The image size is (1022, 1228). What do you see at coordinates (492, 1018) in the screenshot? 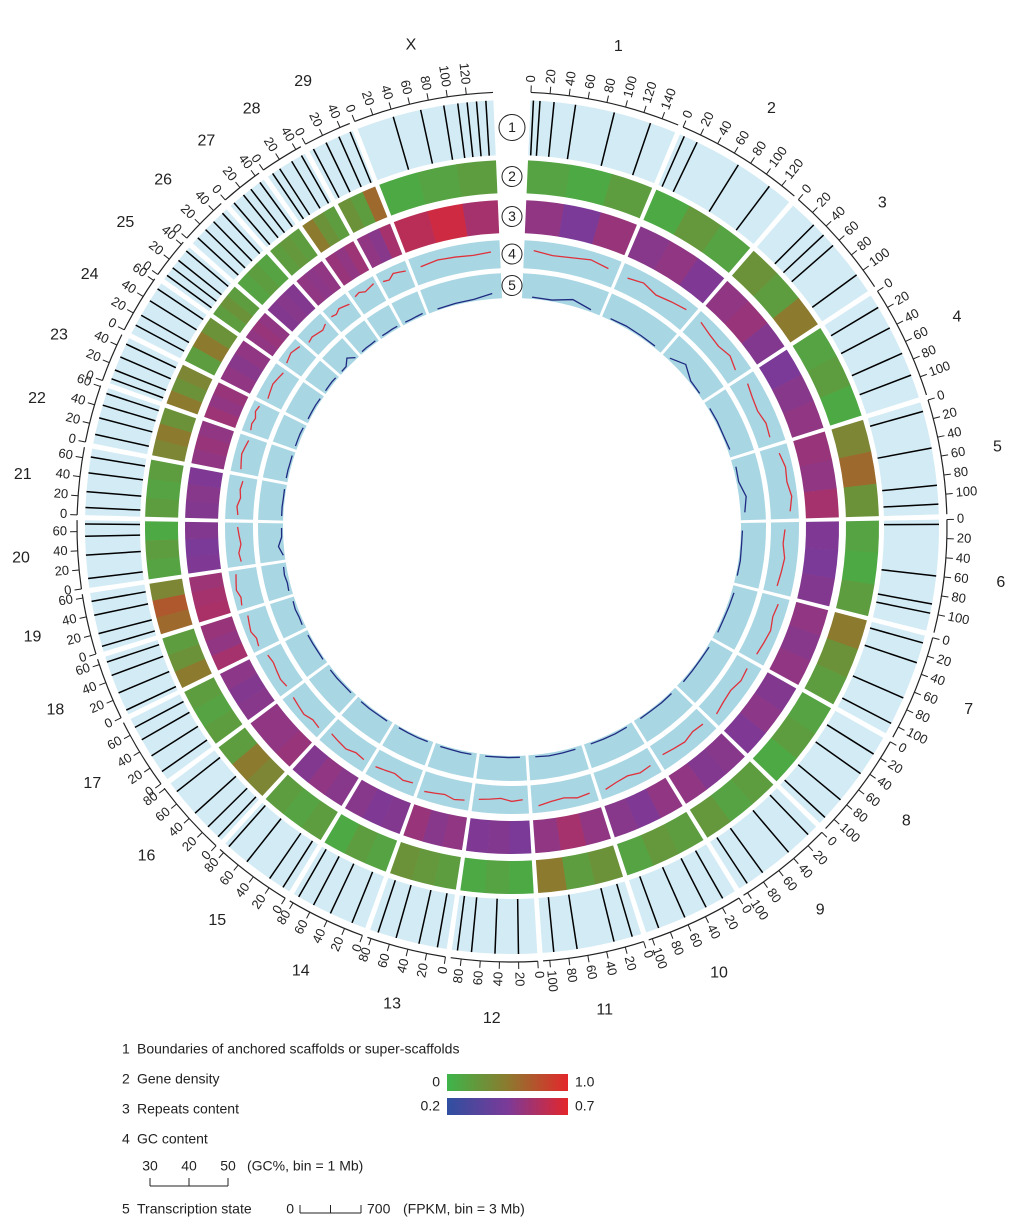
I see `chromosome-name: 12` at bounding box center [492, 1018].